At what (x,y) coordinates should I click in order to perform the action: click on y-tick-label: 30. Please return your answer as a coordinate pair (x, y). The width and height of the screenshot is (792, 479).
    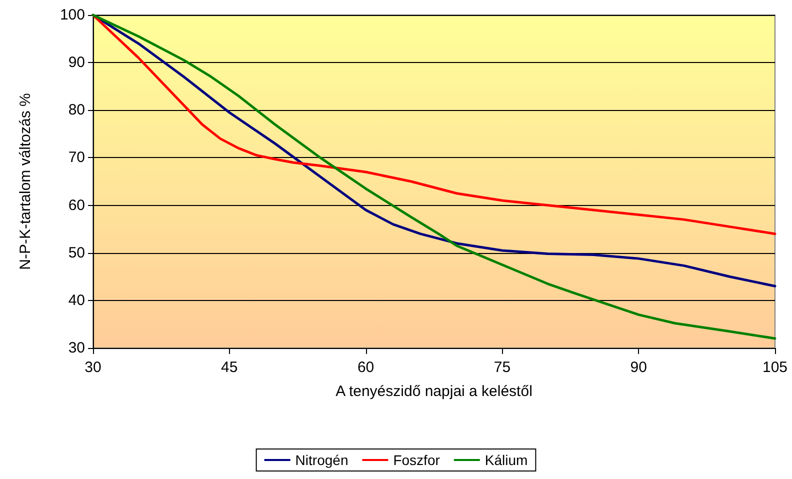
    Looking at the image, I should click on (76, 348).